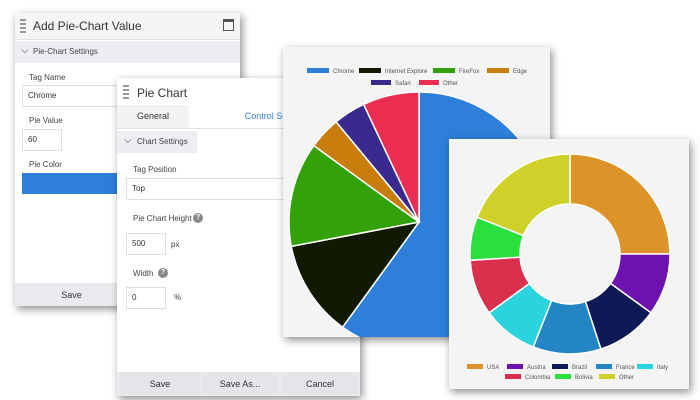 This screenshot has height=400, width=700. I want to click on legend-swatch-colombia, so click(513, 376).